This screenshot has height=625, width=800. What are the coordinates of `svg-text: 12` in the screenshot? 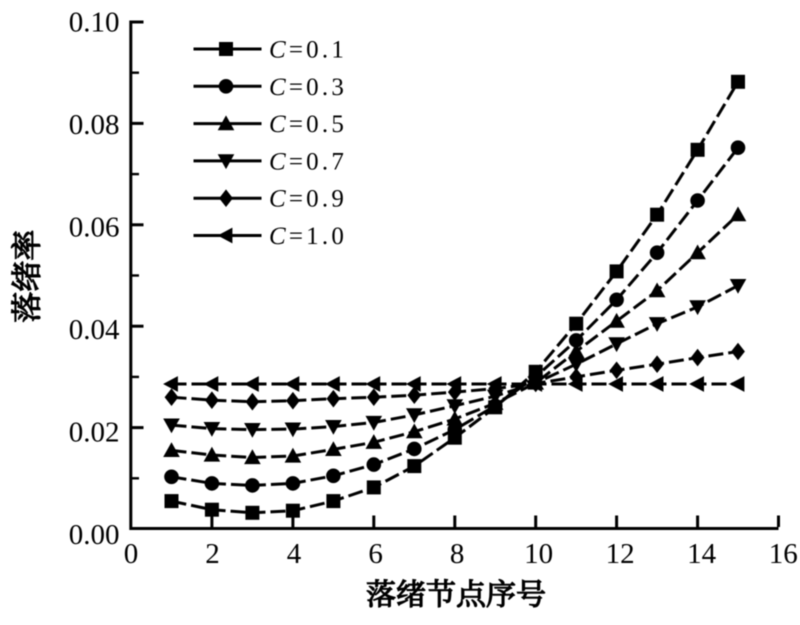 It's located at (620, 554).